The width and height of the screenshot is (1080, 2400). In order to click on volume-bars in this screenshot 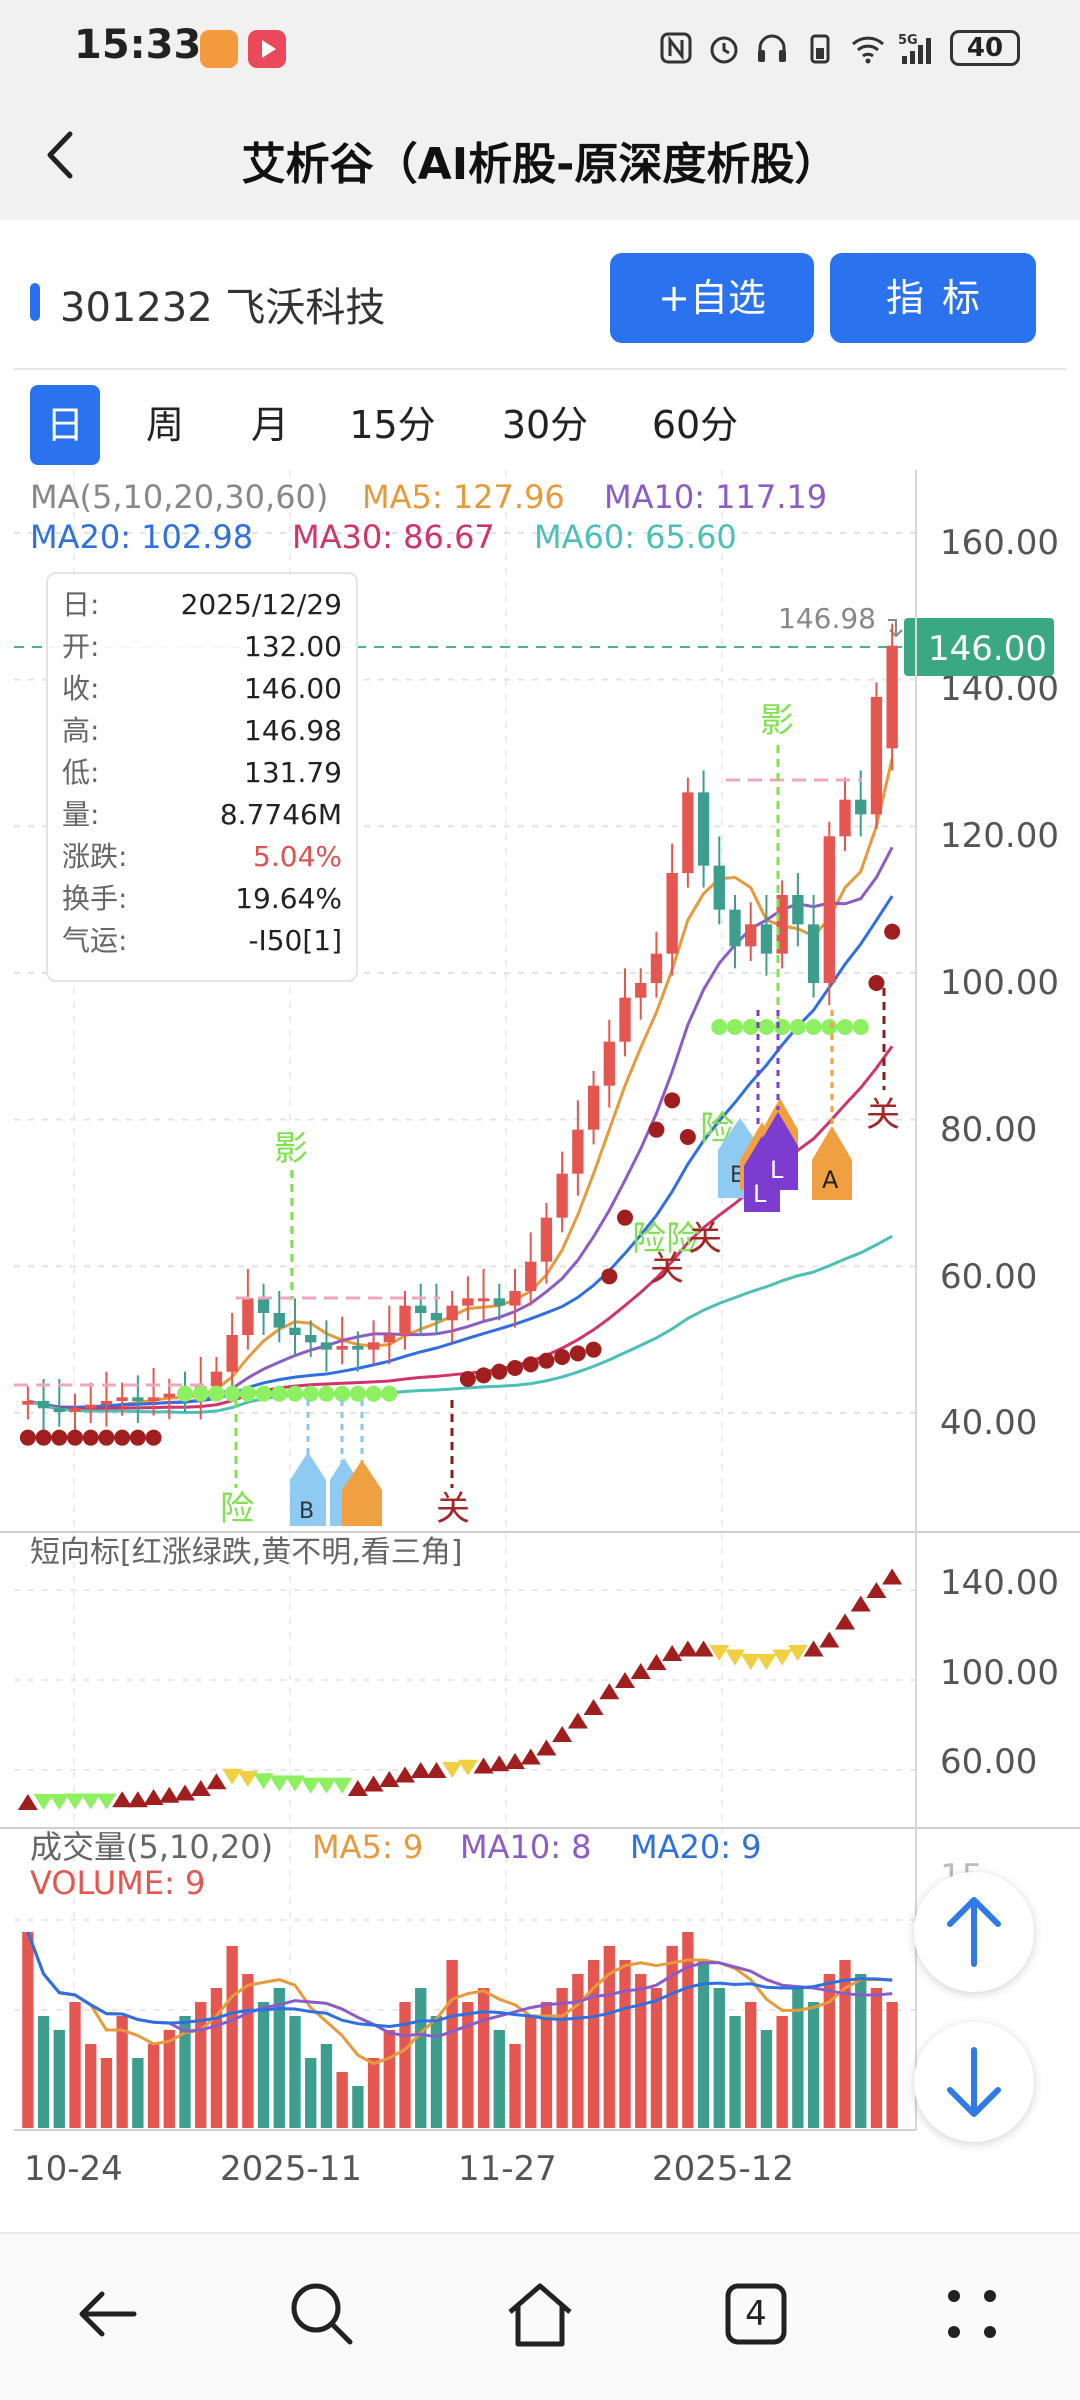, I will do `click(460, 2030)`.